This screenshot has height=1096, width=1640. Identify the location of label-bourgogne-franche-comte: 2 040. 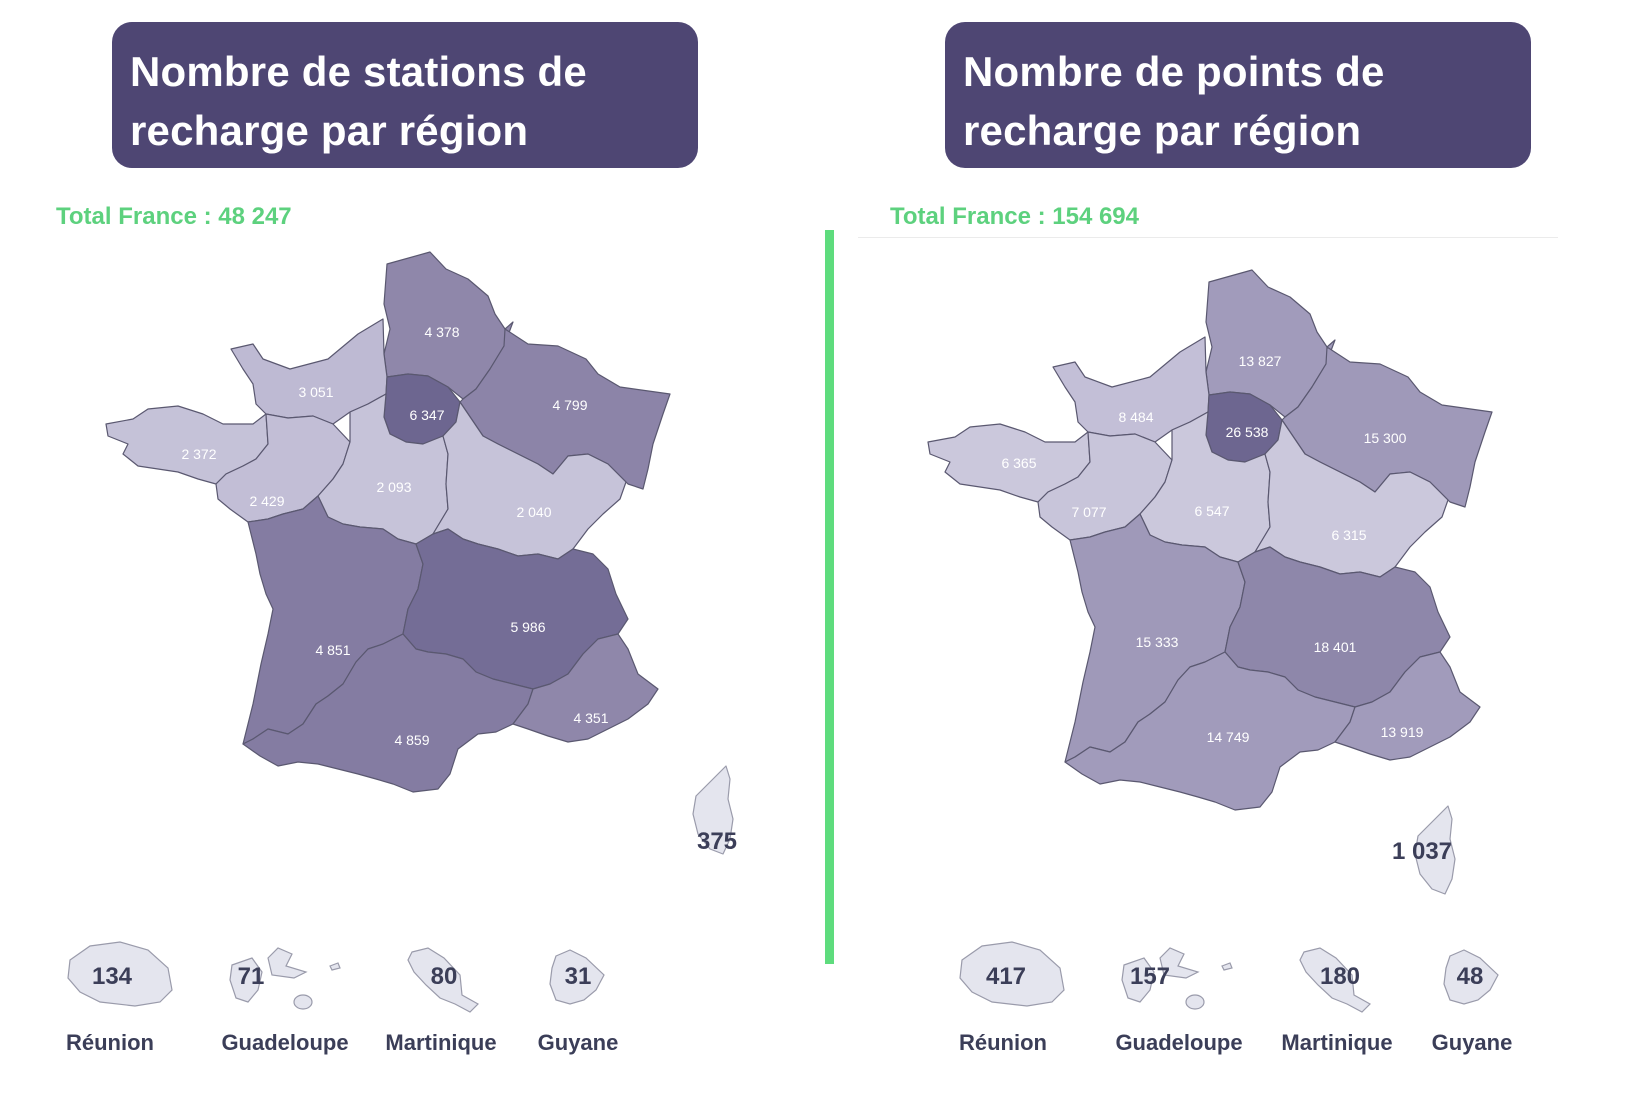
(533, 512).